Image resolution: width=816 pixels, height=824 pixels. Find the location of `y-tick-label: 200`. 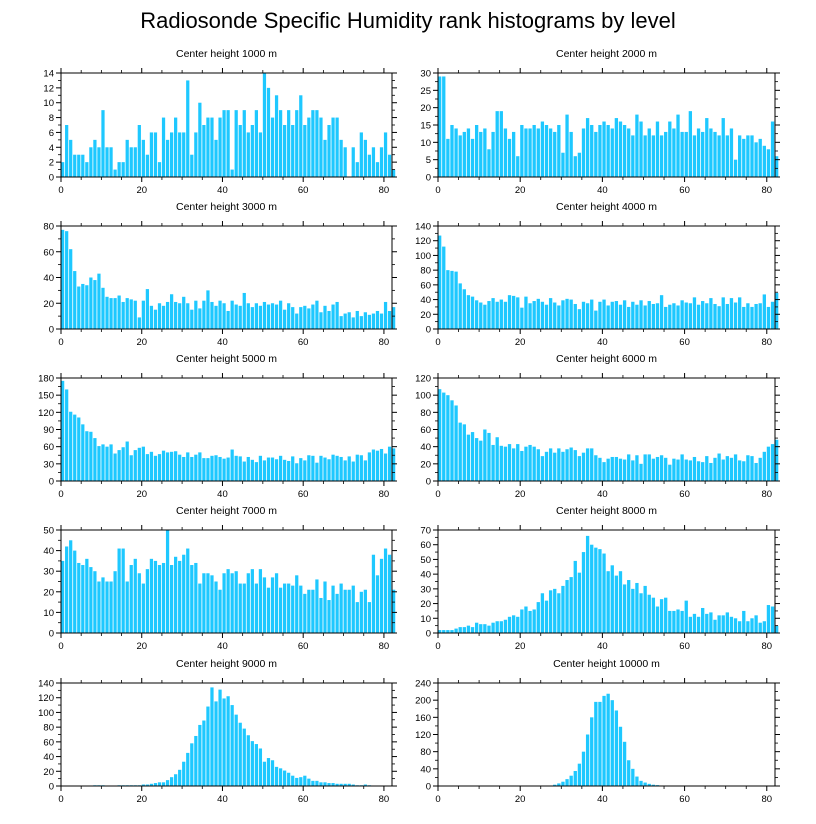

y-tick-label: 200 is located at coordinates (423, 701).